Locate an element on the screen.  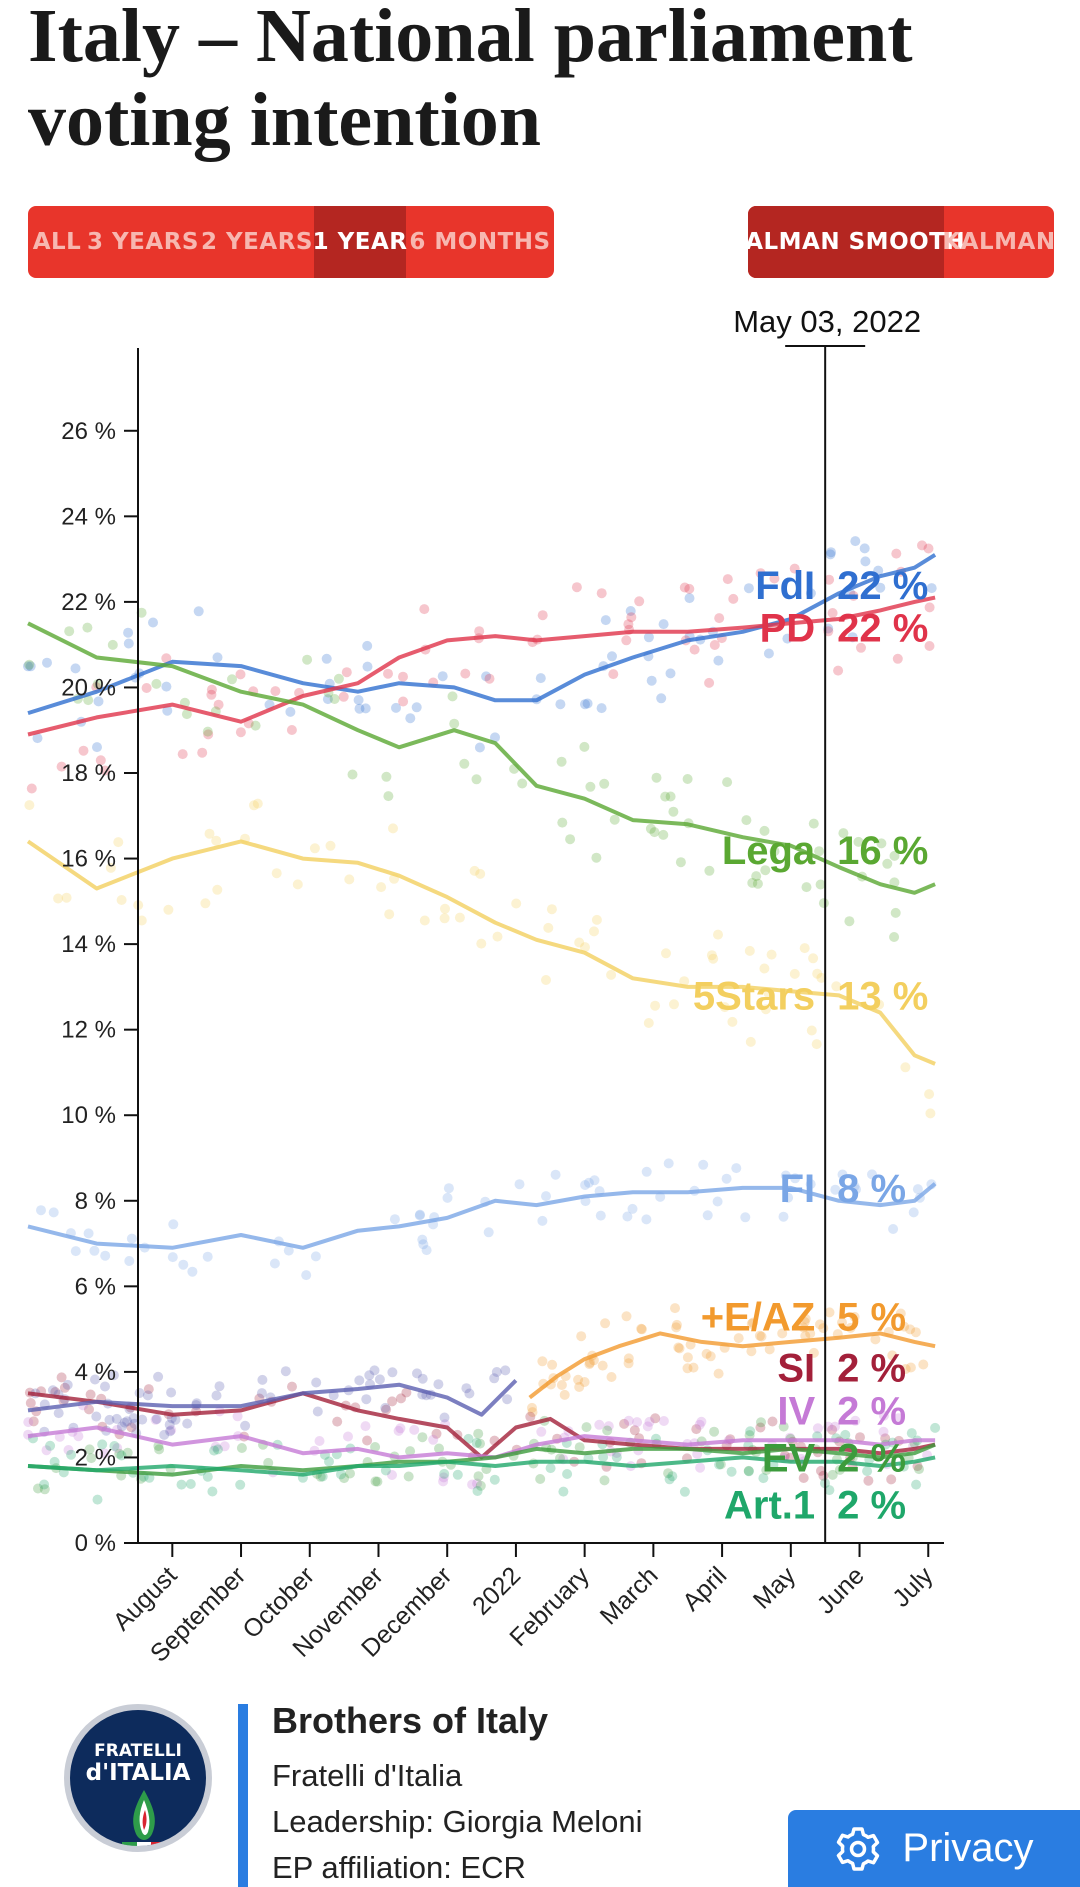
label-name-art-1: Art.1 is located at coordinates (769, 1506).